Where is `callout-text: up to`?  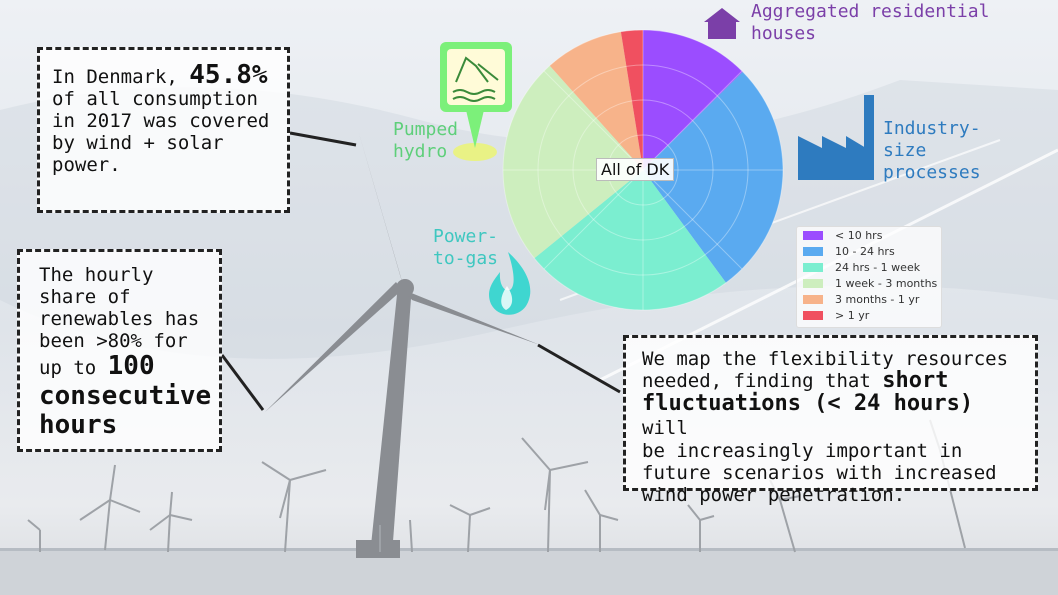 callout-text: up to is located at coordinates (73, 368).